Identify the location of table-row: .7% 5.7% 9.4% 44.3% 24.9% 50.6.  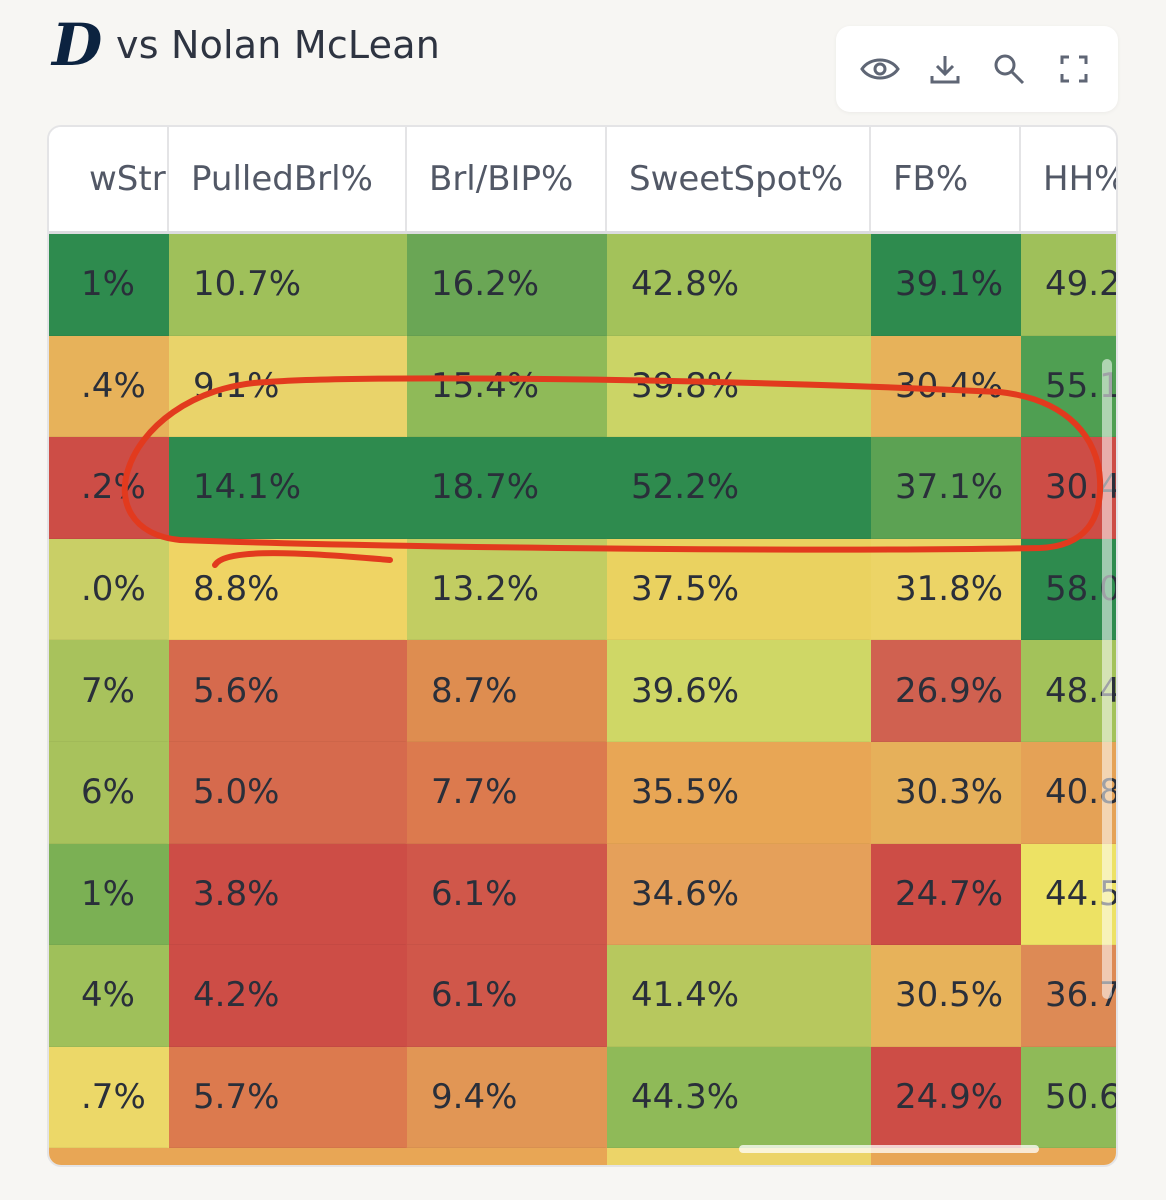
(582, 1097).